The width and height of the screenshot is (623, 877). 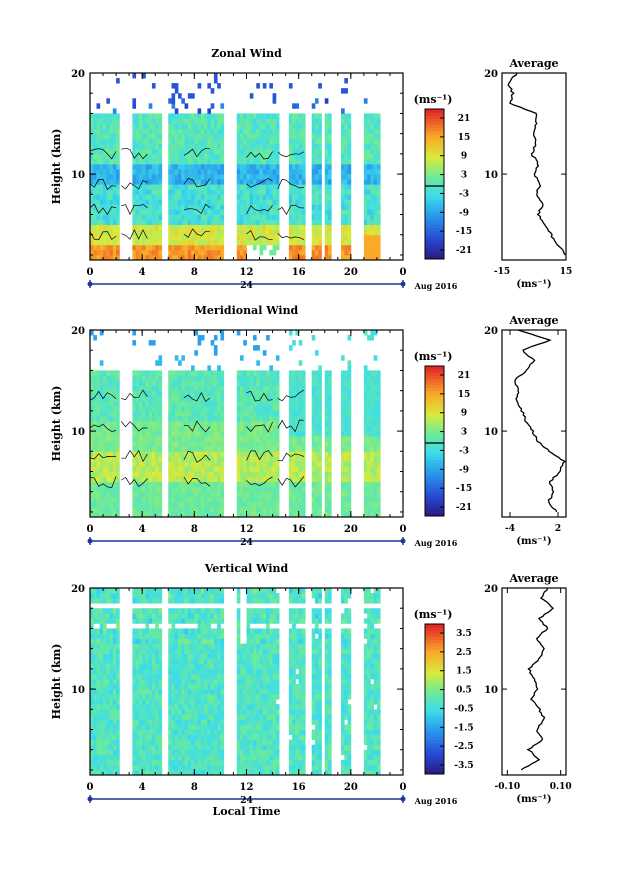 I want to click on panel2-date-dot, so click(x=90, y=541).